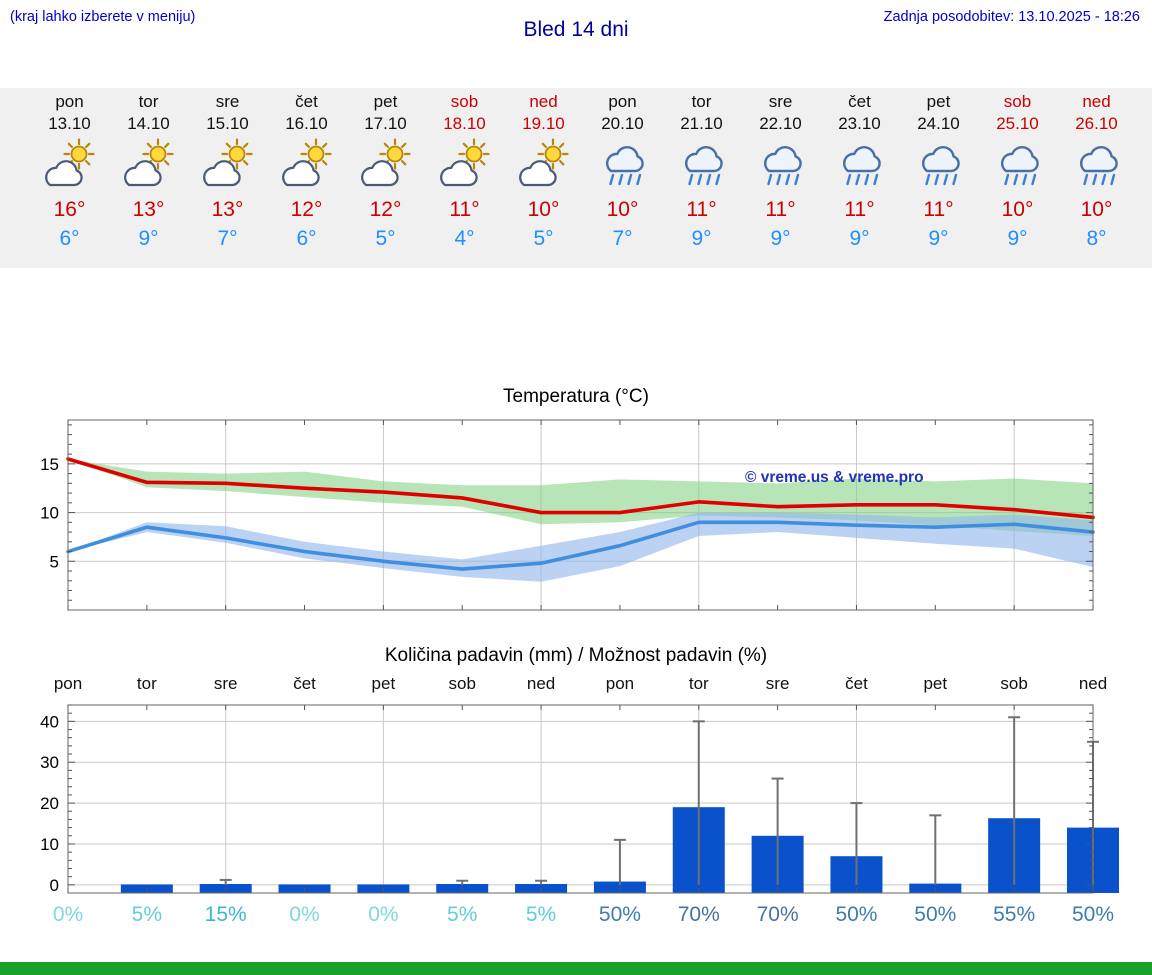  What do you see at coordinates (780, 123) in the screenshot?
I see `day-date: 22.10` at bounding box center [780, 123].